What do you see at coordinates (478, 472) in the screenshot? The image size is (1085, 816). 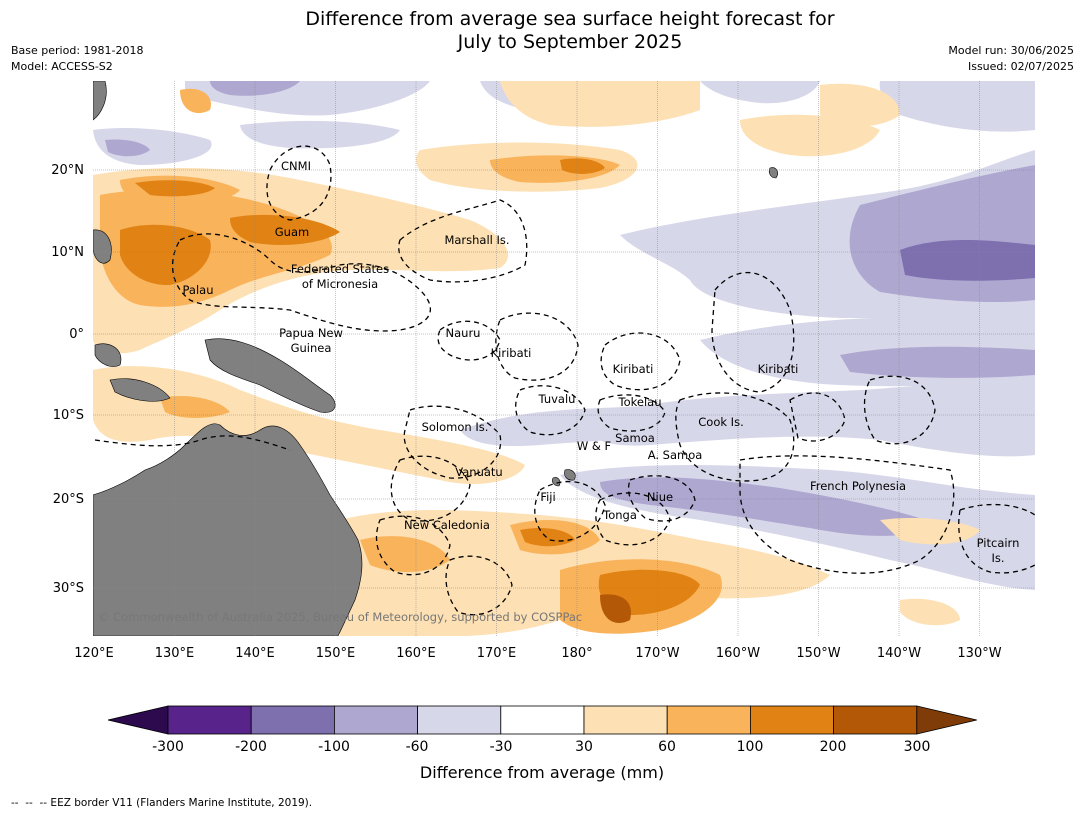 I see `place-label: Vanuatu` at bounding box center [478, 472].